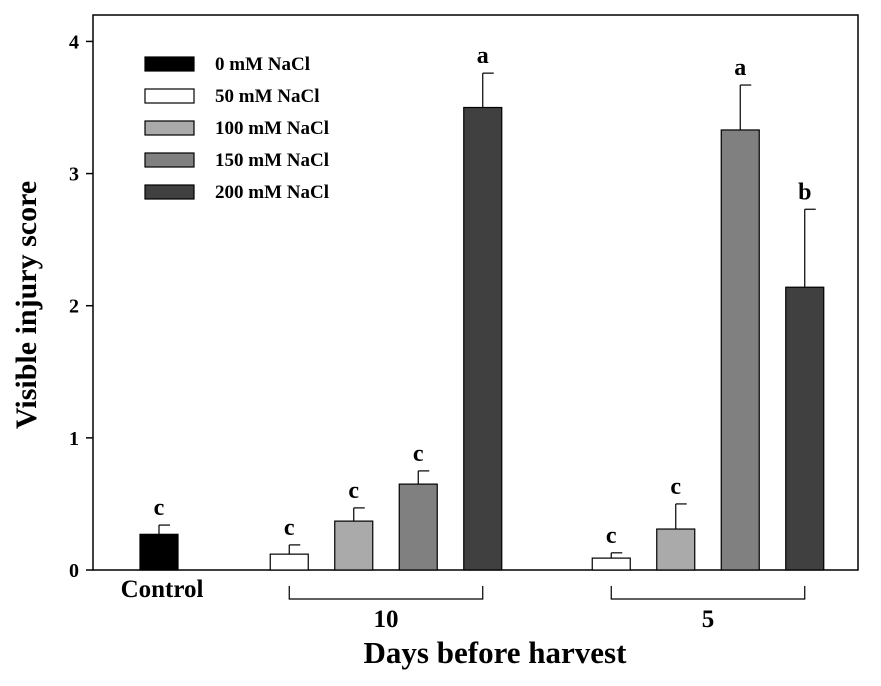  I want to click on x-group-label: 10, so click(386, 619).